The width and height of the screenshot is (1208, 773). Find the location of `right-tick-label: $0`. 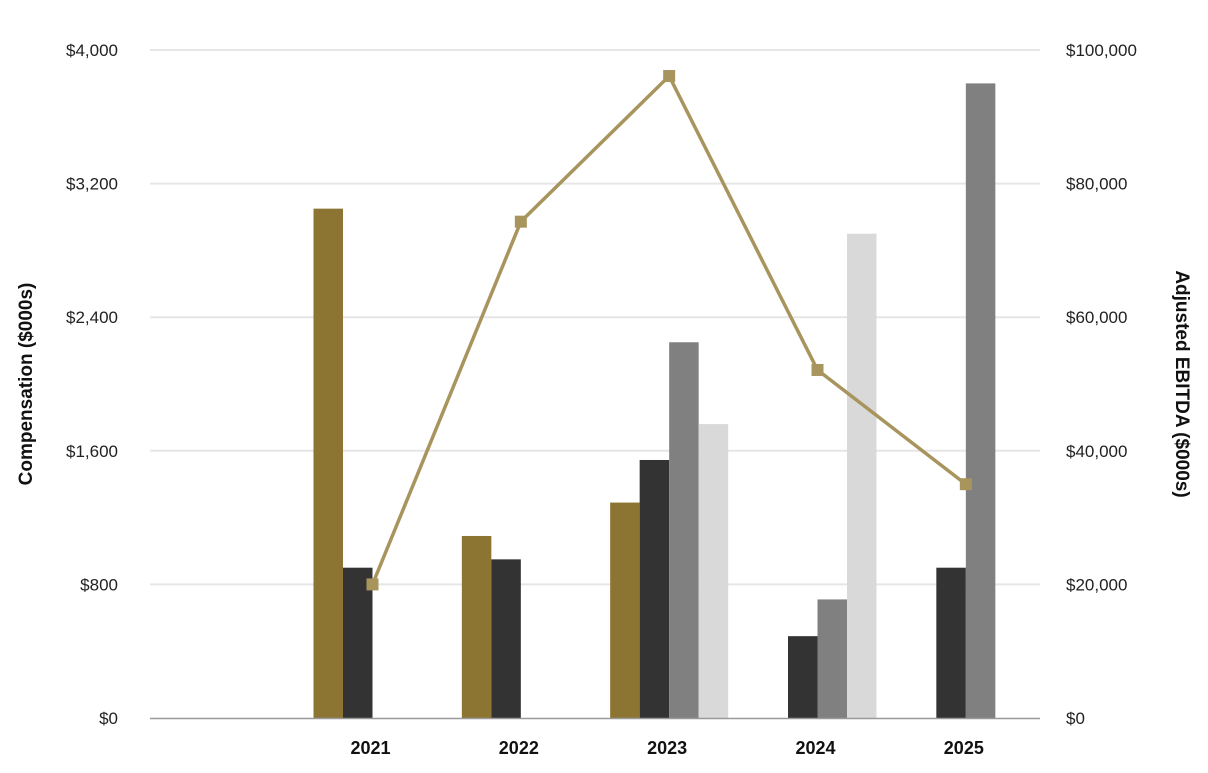

right-tick-label: $0 is located at coordinates (1075, 718).